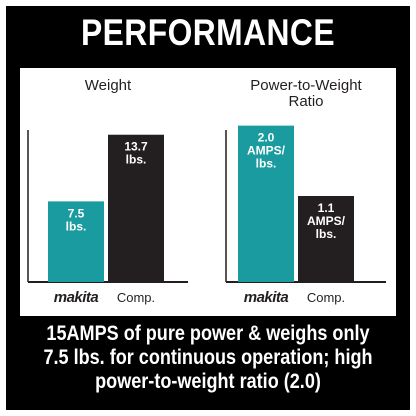 The height and width of the screenshot is (416, 416). What do you see at coordinates (136, 147) in the screenshot?
I see `data-label-line: 13.7` at bounding box center [136, 147].